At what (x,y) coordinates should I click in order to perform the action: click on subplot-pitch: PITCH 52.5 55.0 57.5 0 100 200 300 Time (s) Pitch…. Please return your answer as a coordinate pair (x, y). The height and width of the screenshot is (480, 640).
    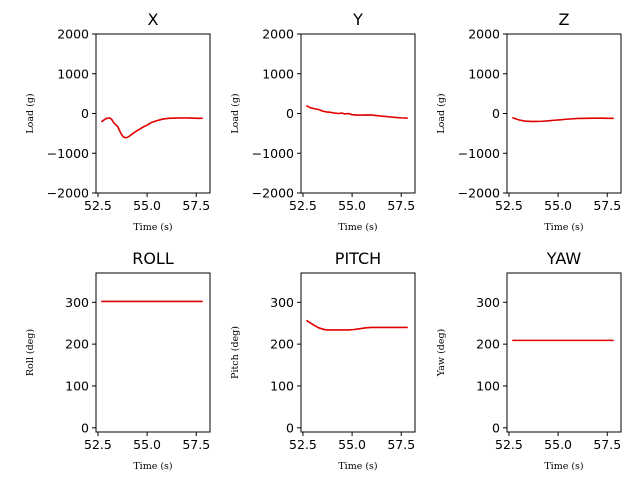
    Looking at the image, I should click on (323, 360).